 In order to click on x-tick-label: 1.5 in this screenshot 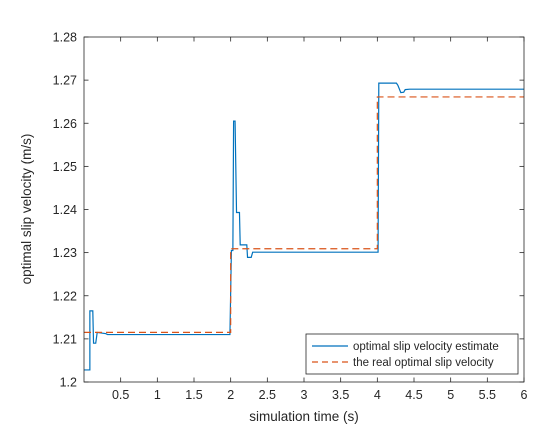, I will do `click(193, 395)`.